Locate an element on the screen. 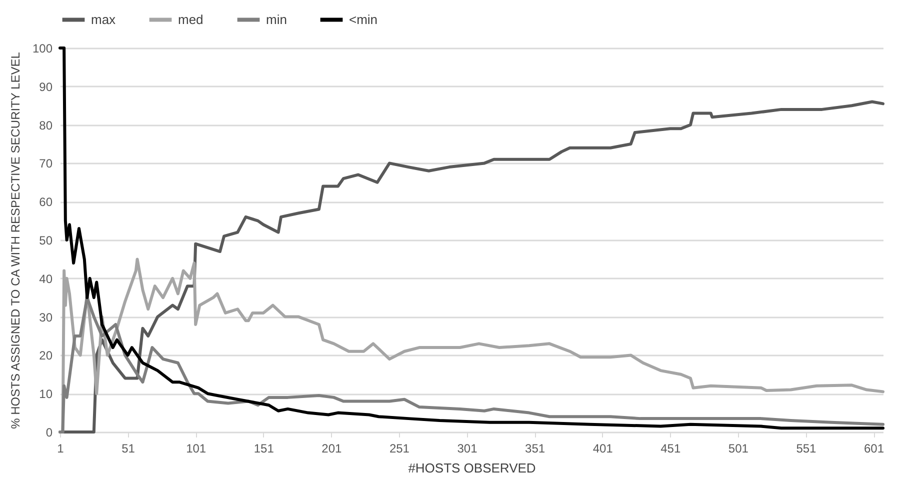 Image resolution: width=898 pixels, height=484 pixels. x-tick-label: 201 is located at coordinates (332, 449).